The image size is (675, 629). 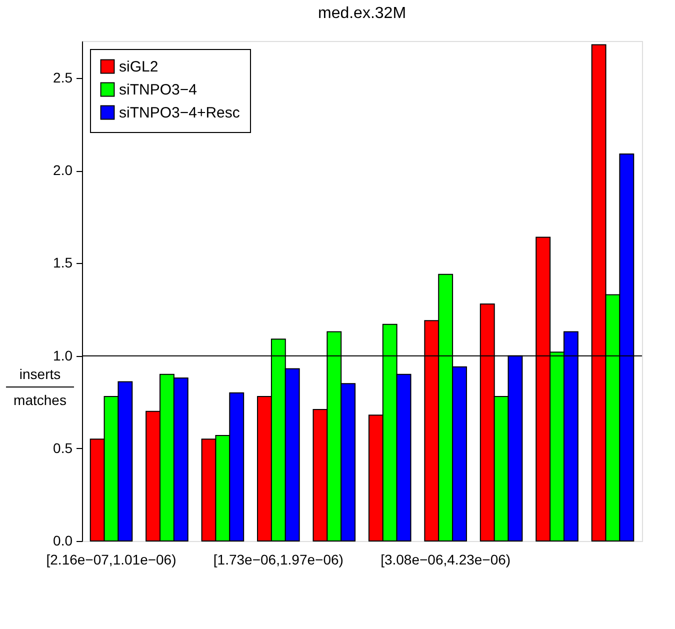 What do you see at coordinates (111, 560) in the screenshot?
I see `x-tick-label: [2.16e−07,1.01e−06)` at bounding box center [111, 560].